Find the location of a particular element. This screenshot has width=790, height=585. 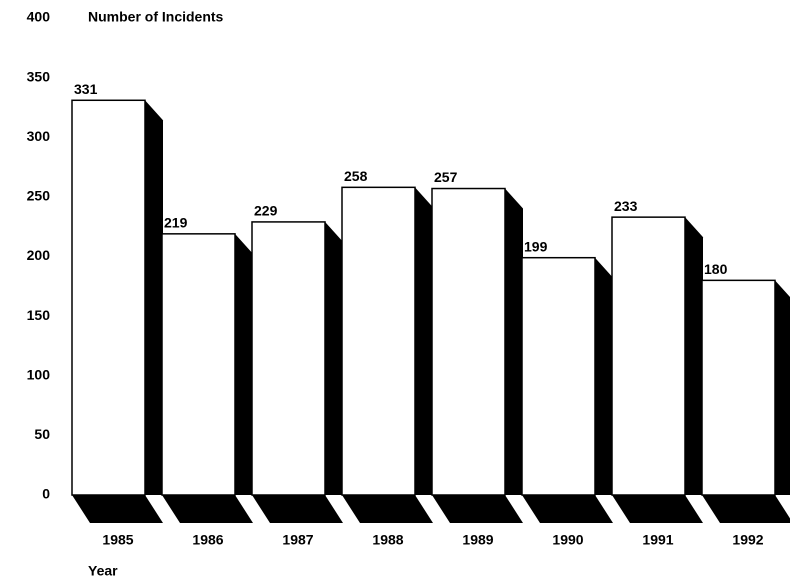

data-label: 331 is located at coordinates (86, 89).